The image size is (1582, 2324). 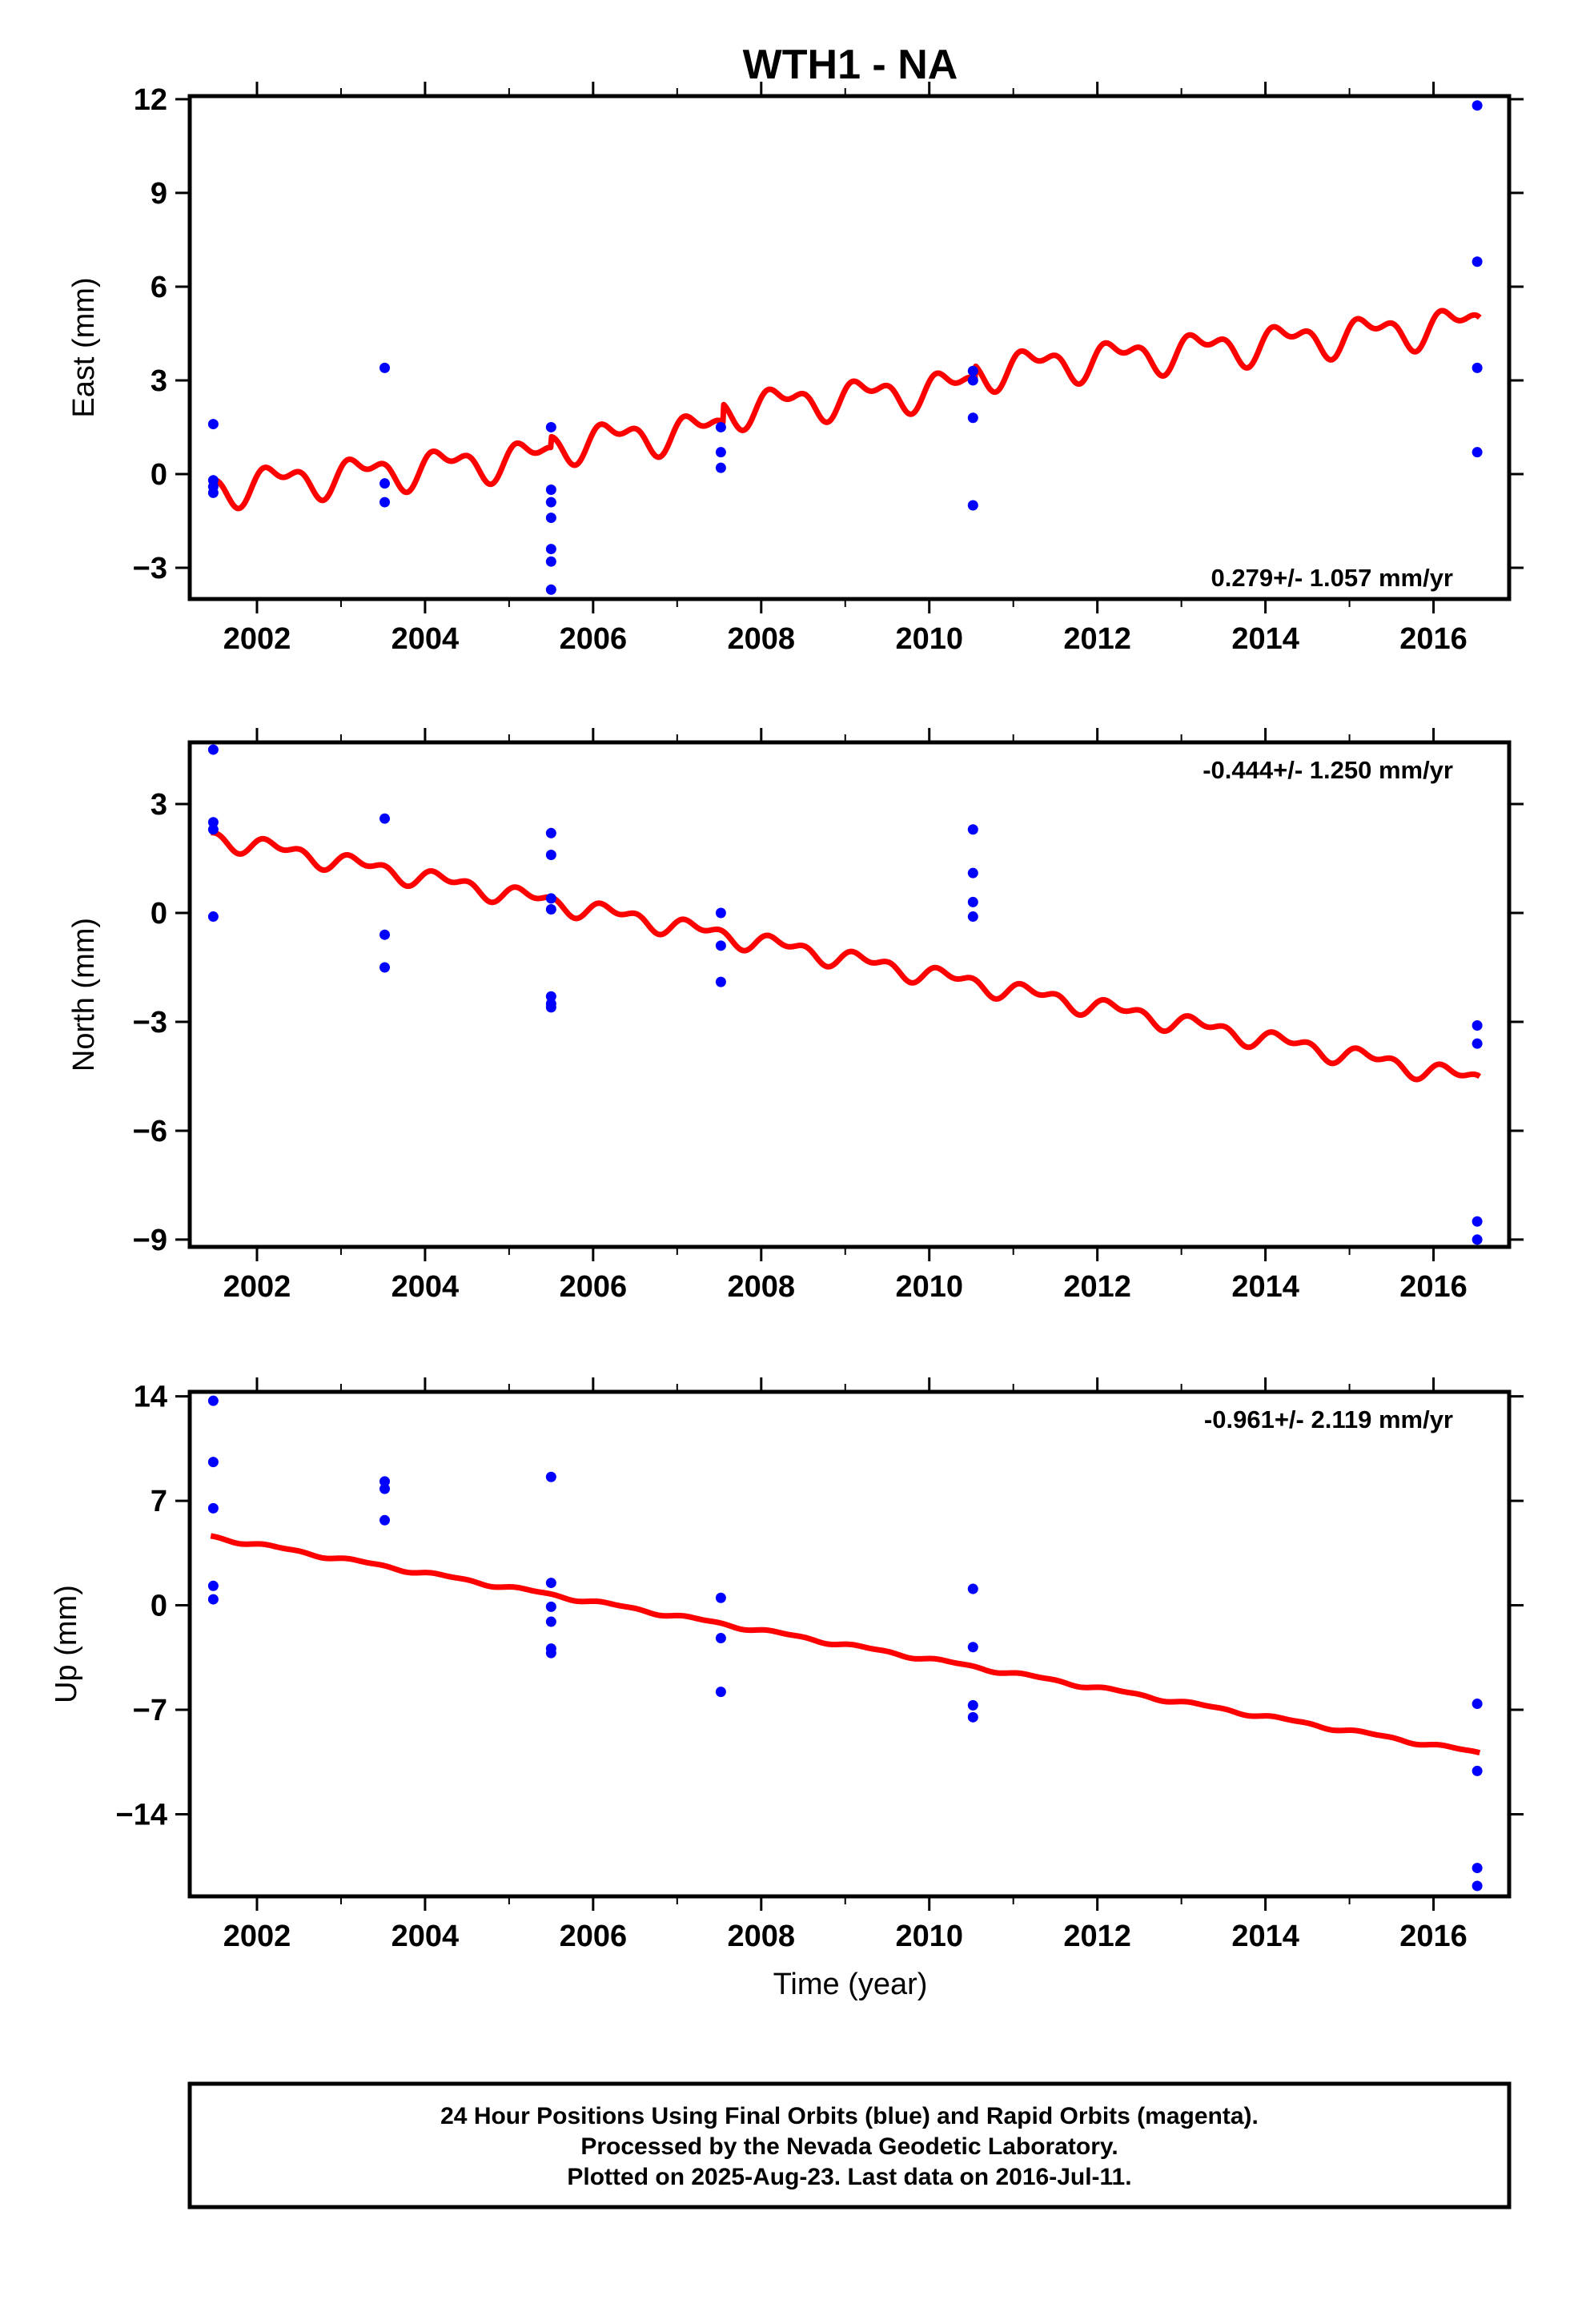 I want to click on y-tick-label: 14, so click(x=151, y=1397).